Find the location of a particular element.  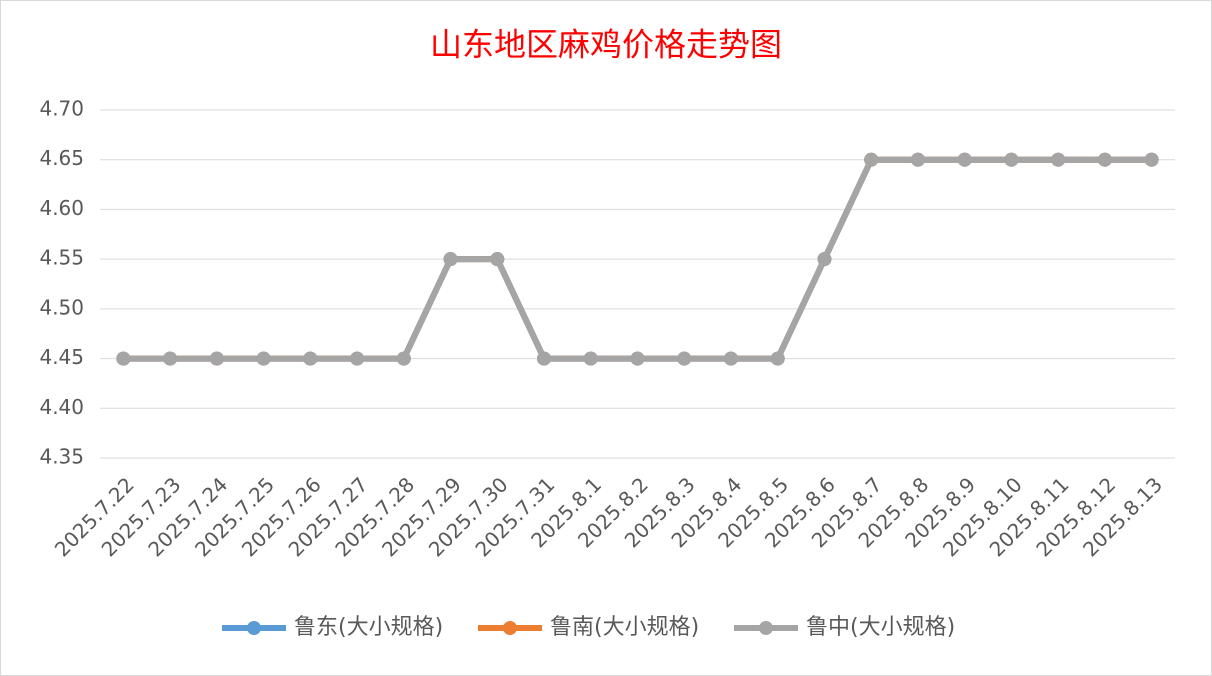

y-tick-label: 4.40 is located at coordinates (61, 407).